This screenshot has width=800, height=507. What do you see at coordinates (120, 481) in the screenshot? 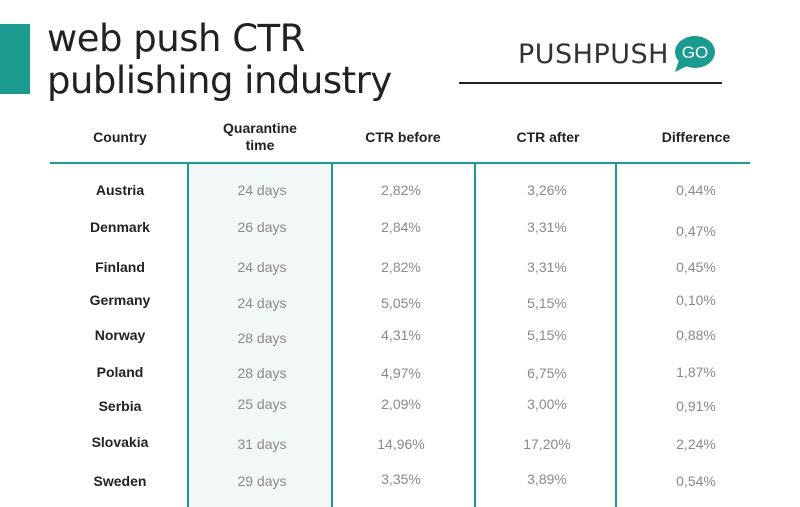
I see `cell-country: Sweden` at bounding box center [120, 481].